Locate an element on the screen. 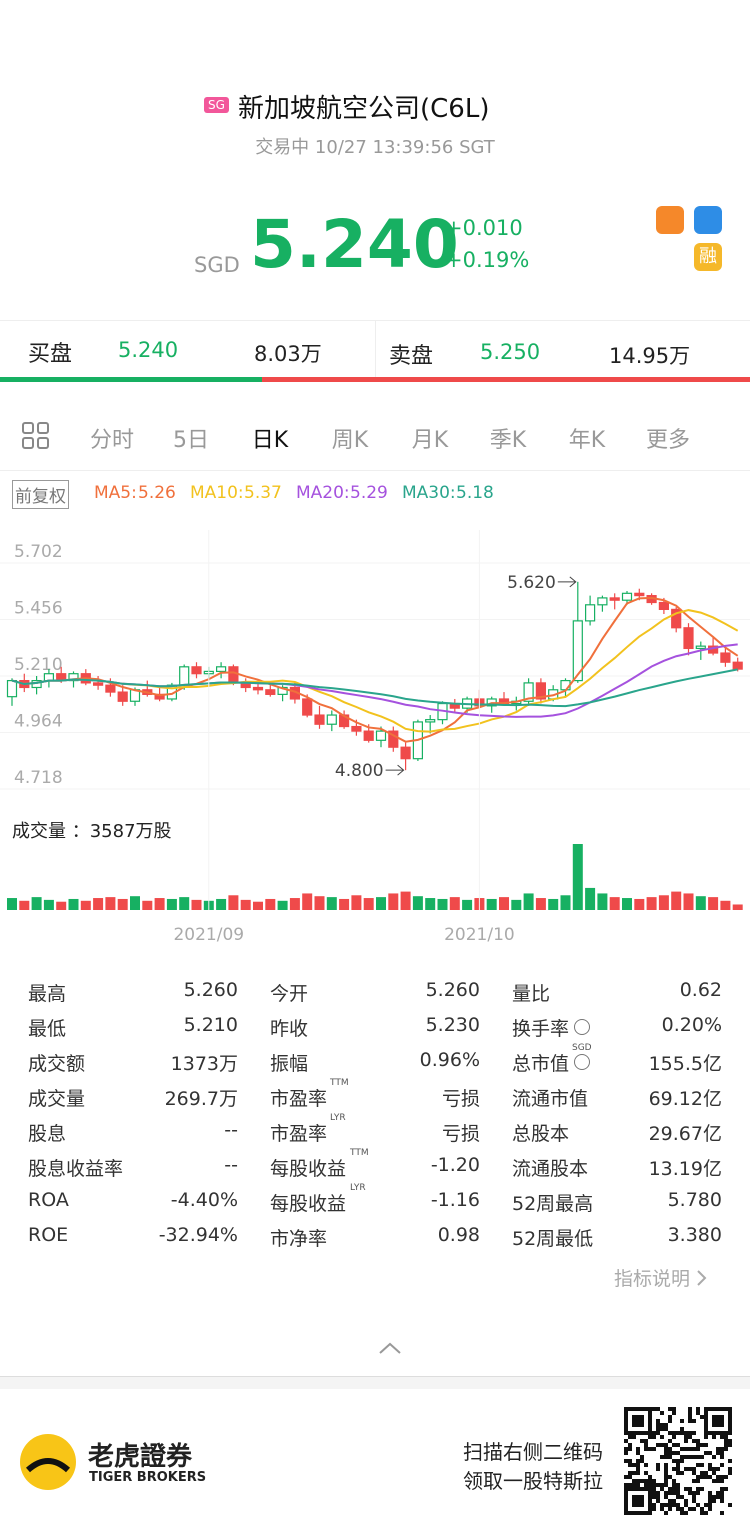 This screenshot has width=750, height=1534. stat-label: 股息 is located at coordinates (47, 1134).